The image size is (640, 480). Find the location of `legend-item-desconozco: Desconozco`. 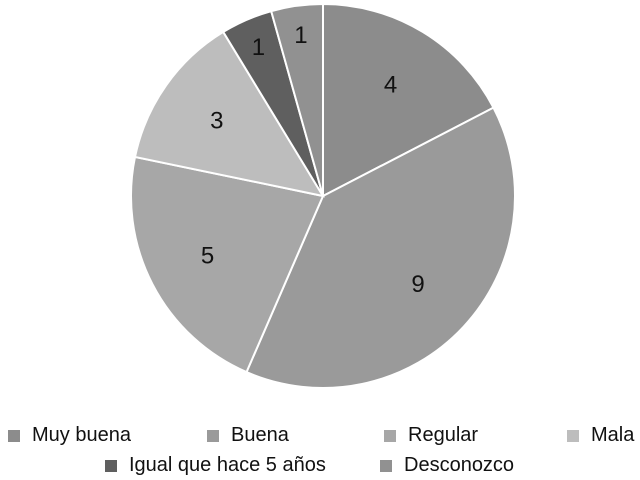

legend-item-desconozco: Desconozco is located at coordinates (447, 465).